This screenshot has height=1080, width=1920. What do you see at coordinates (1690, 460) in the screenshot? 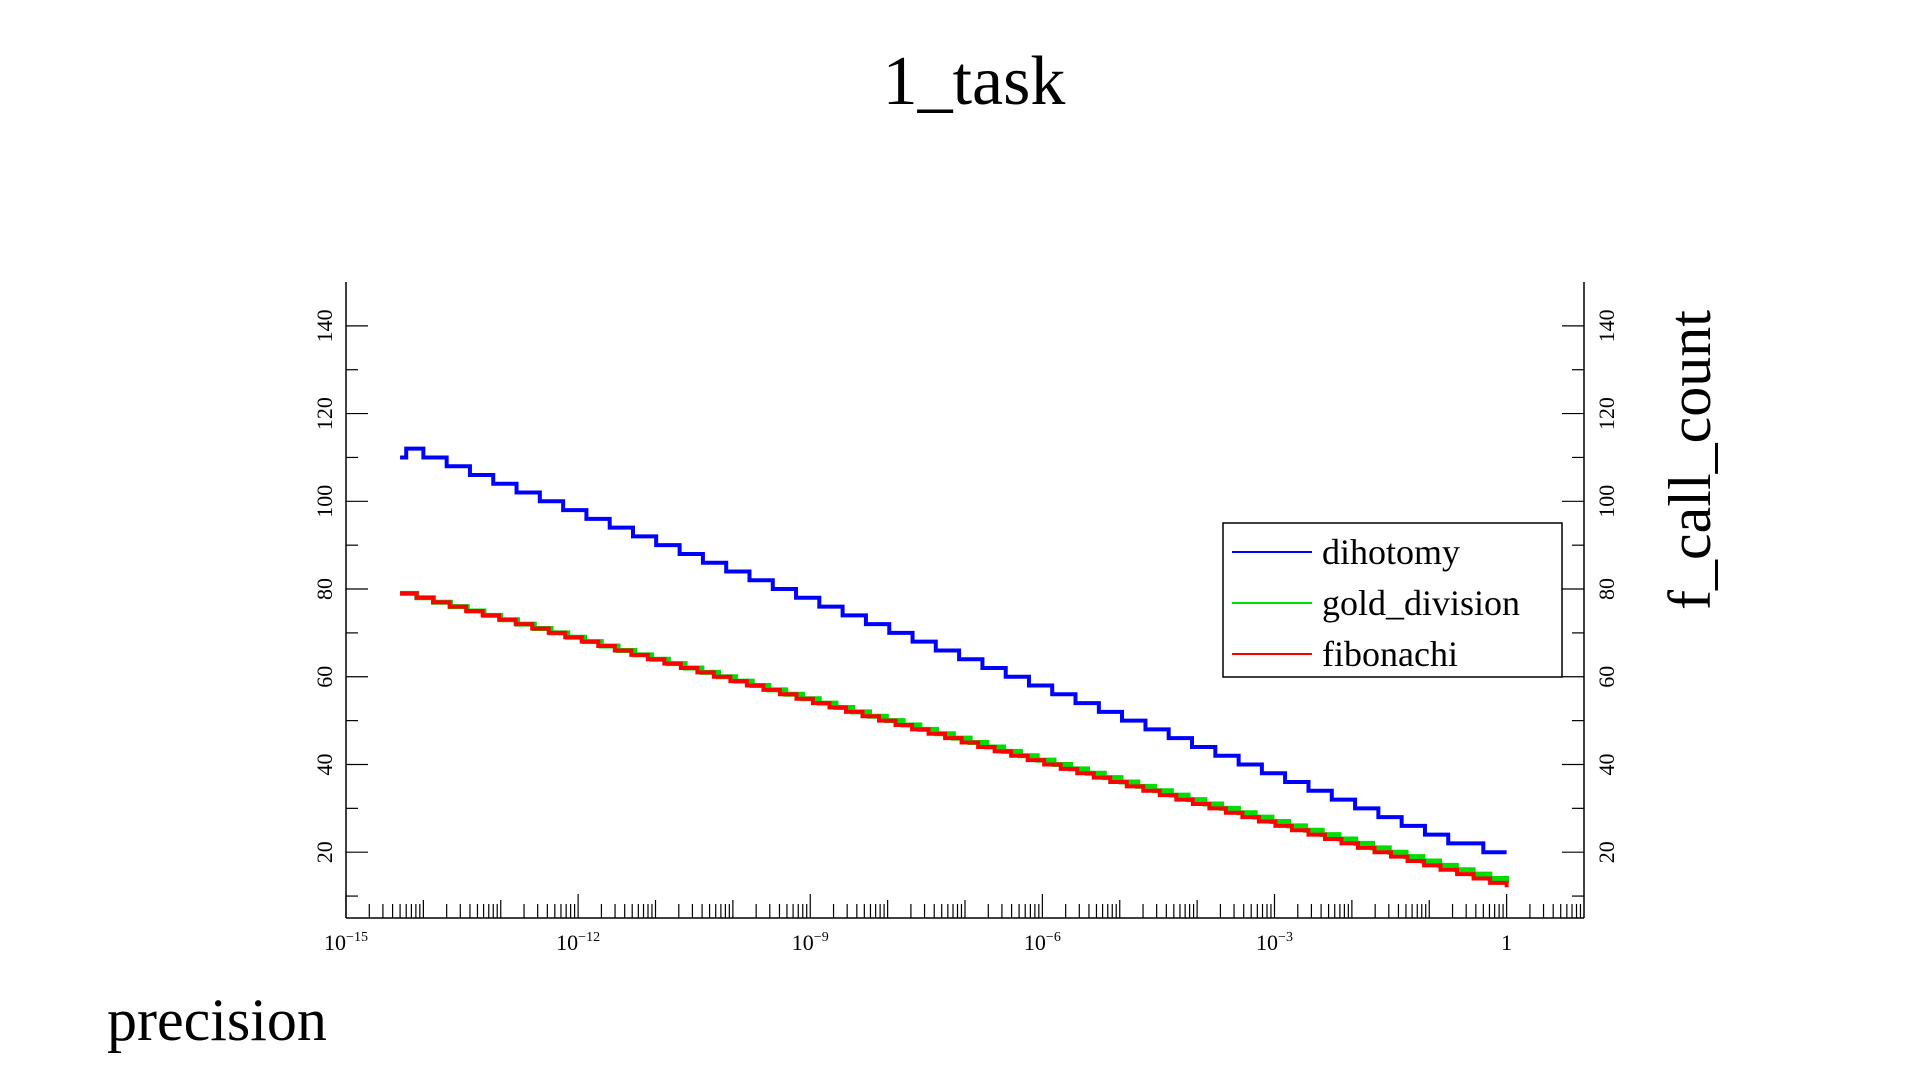
I see `y-axis-title: f_call_count` at bounding box center [1690, 460].